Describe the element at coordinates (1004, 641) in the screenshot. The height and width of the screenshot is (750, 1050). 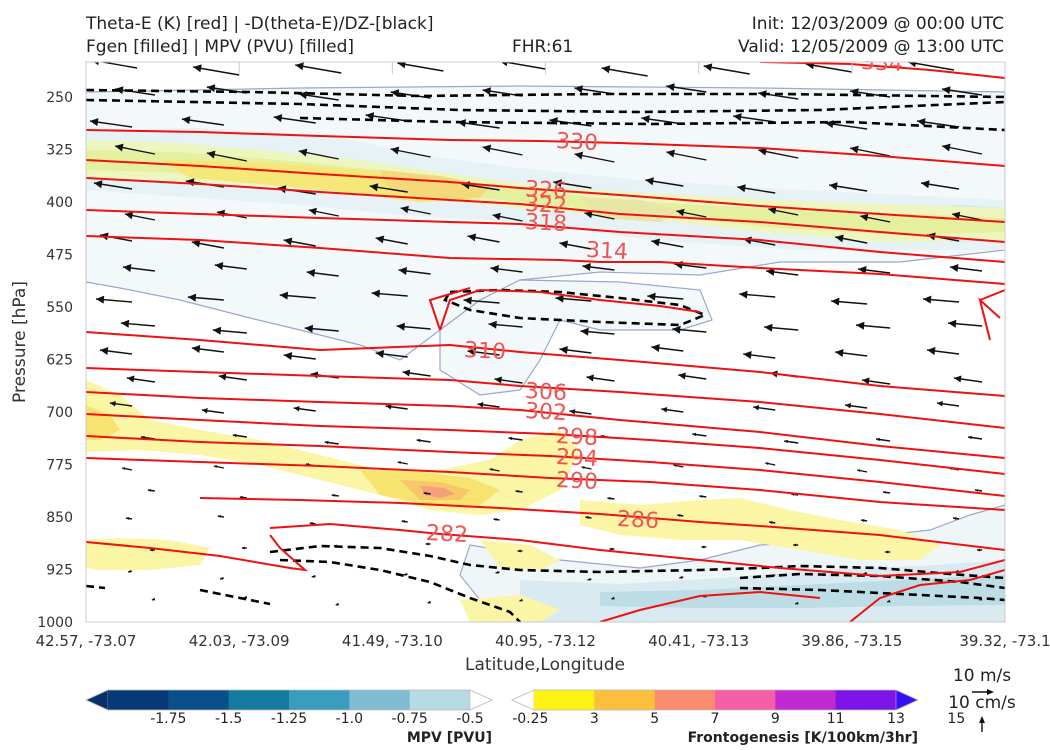
I see `x-tick-label-6: 39.32, -73.1` at that location.